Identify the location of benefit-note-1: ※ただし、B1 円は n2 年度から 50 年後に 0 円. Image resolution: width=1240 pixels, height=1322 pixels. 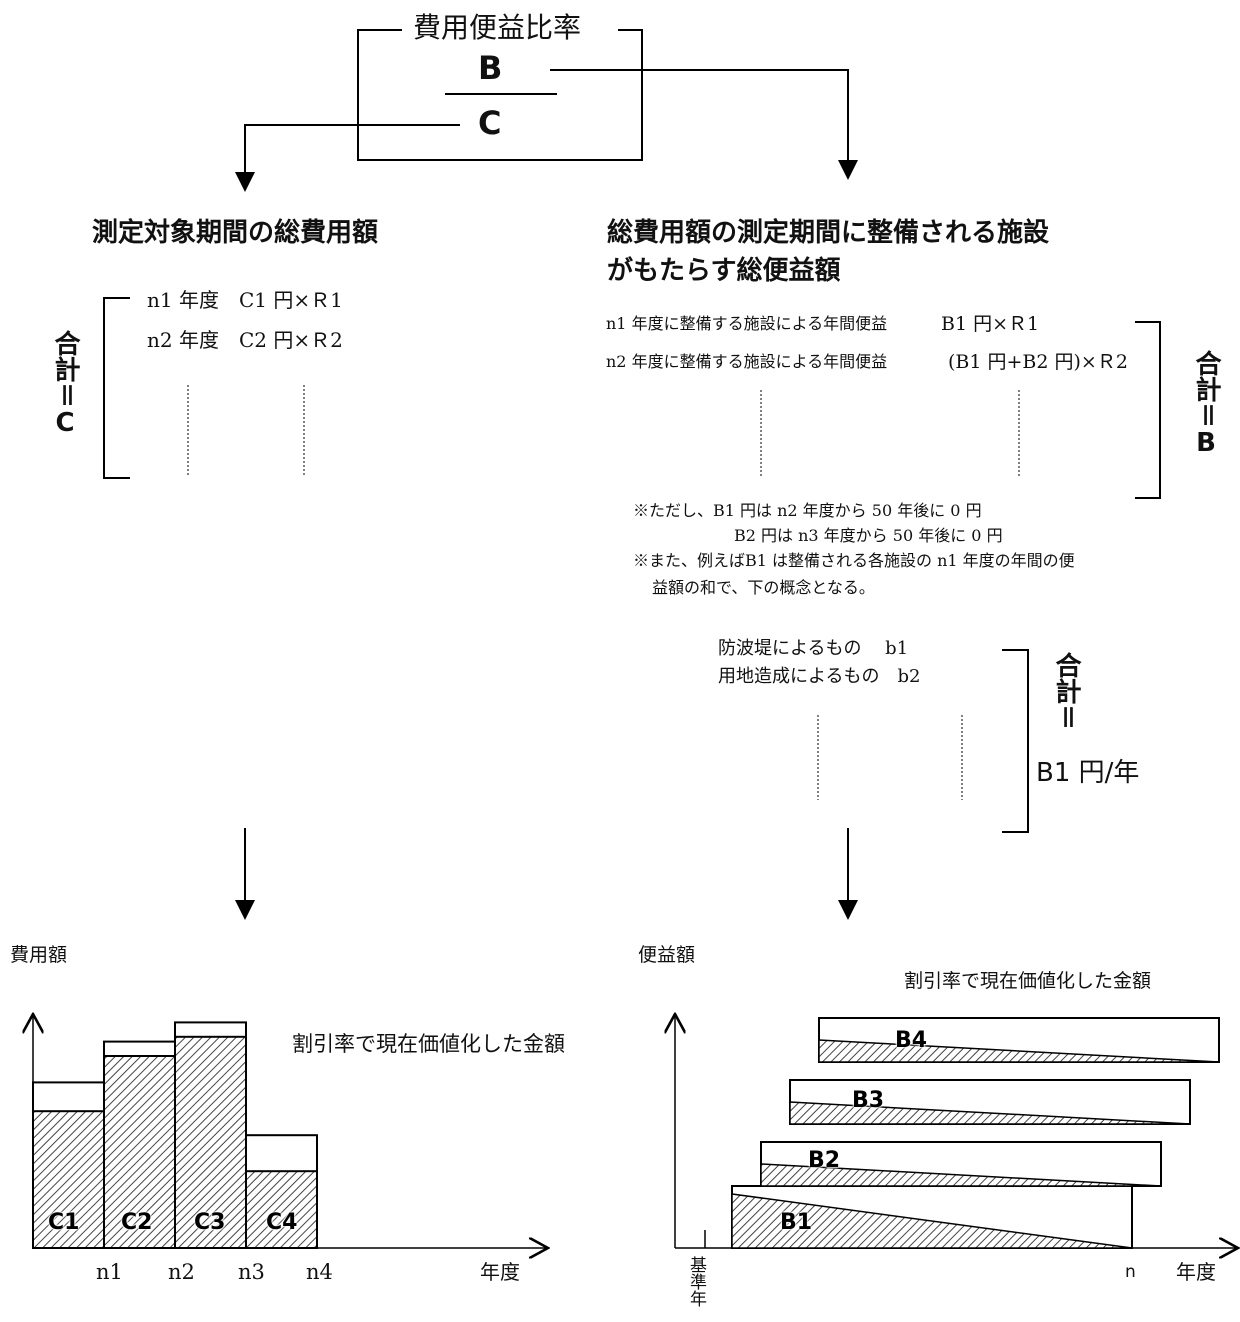
(807, 510).